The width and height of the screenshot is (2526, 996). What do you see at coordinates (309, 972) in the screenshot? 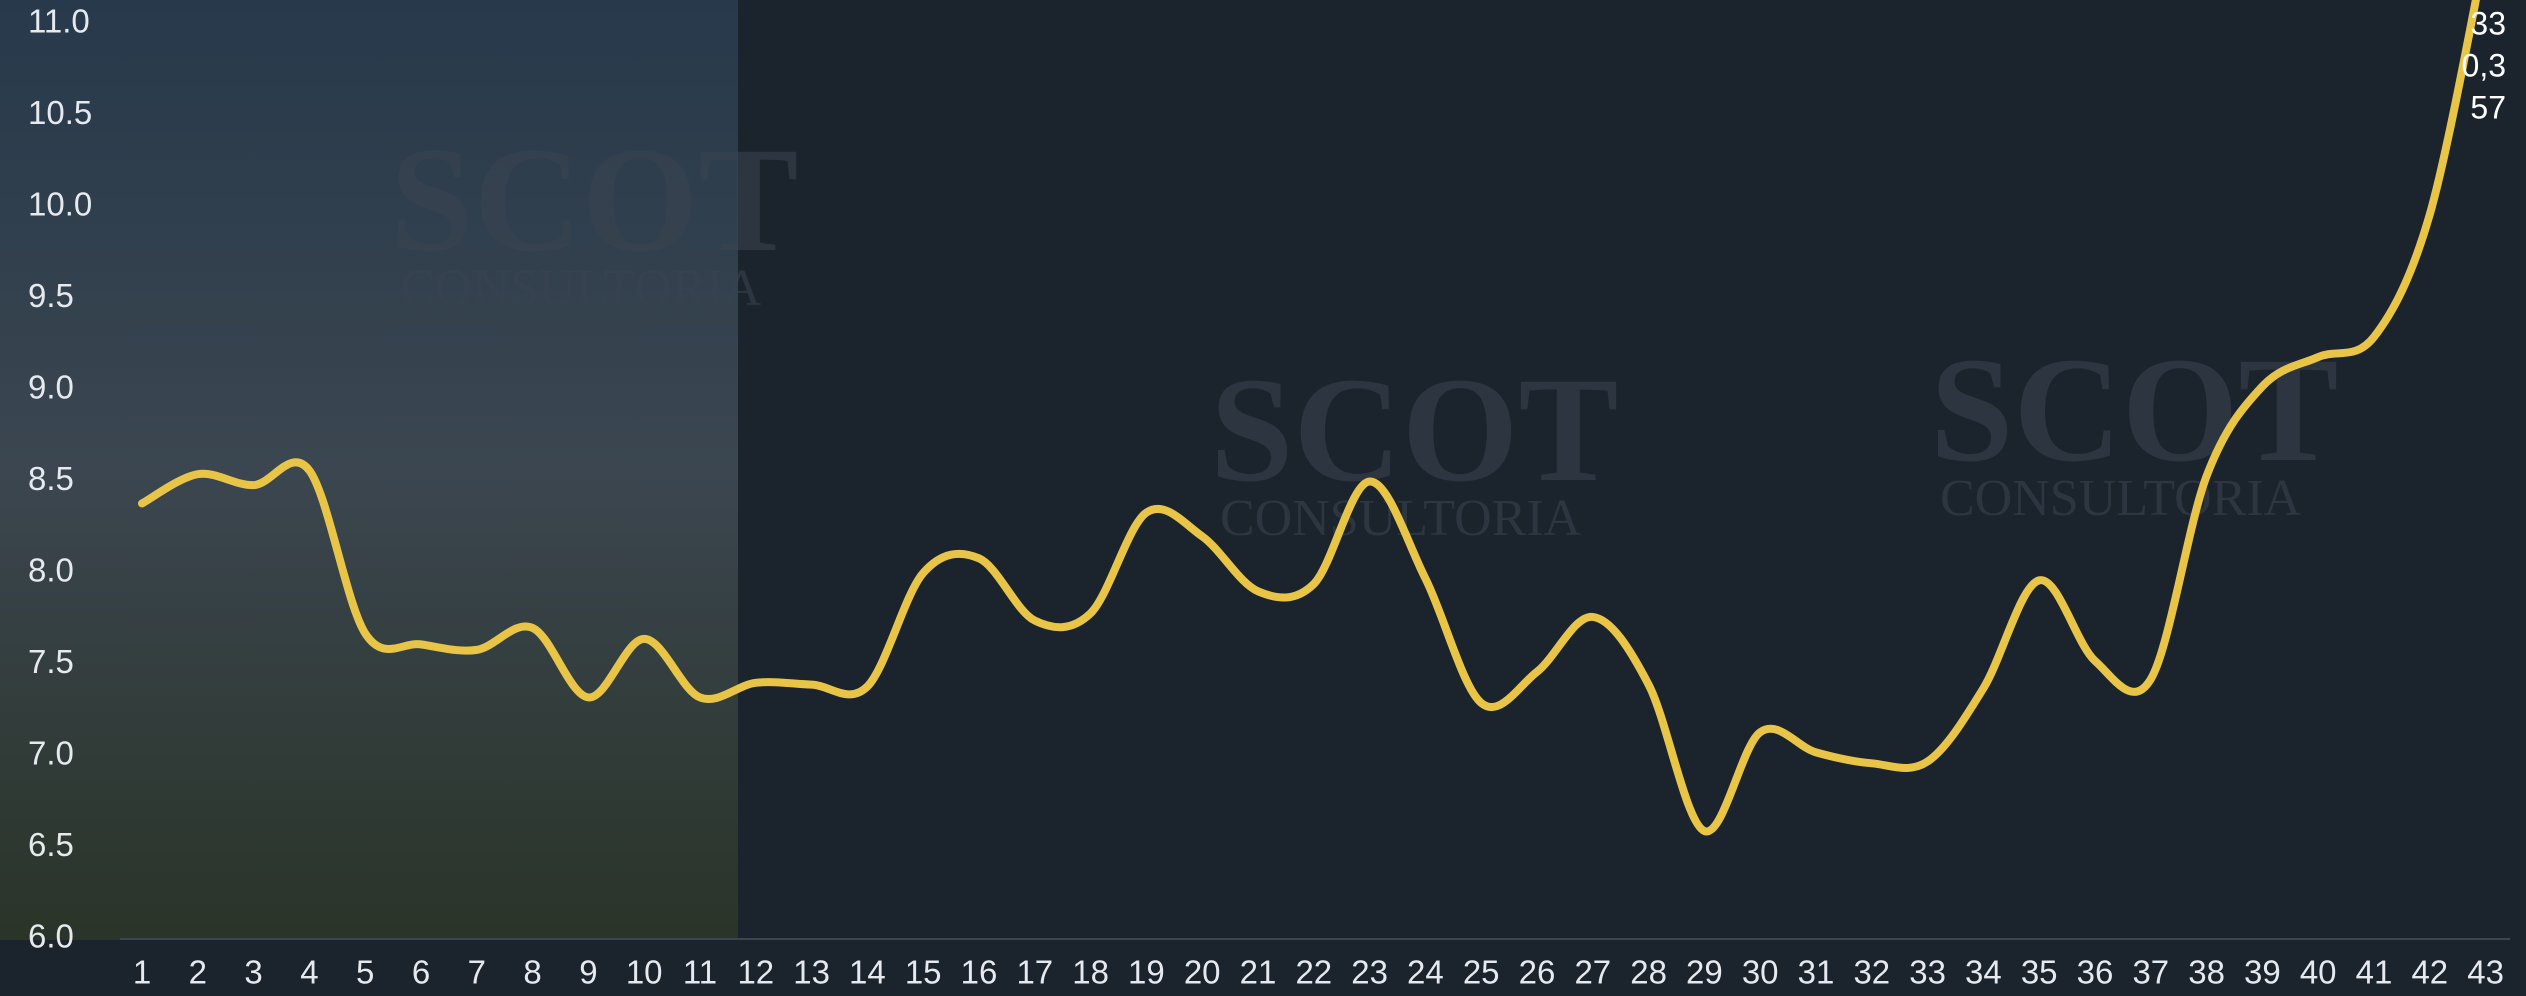
I see `x-tick-label: 4` at bounding box center [309, 972].